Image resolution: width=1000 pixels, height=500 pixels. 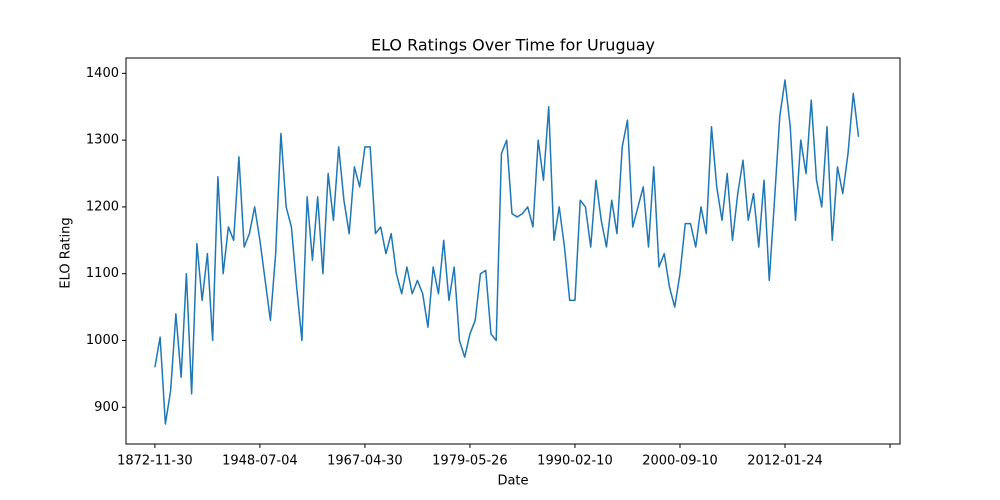 I want to click on x-tick-label: 1948-07-04, so click(x=260, y=461).